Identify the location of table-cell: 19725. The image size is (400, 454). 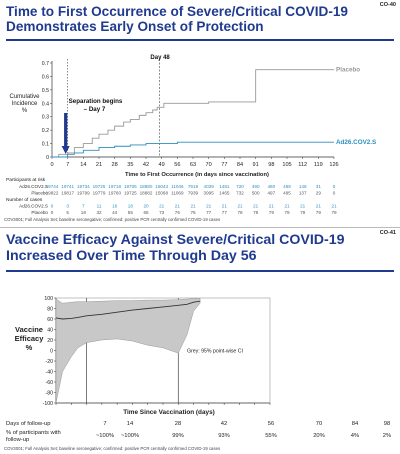
(130, 192).